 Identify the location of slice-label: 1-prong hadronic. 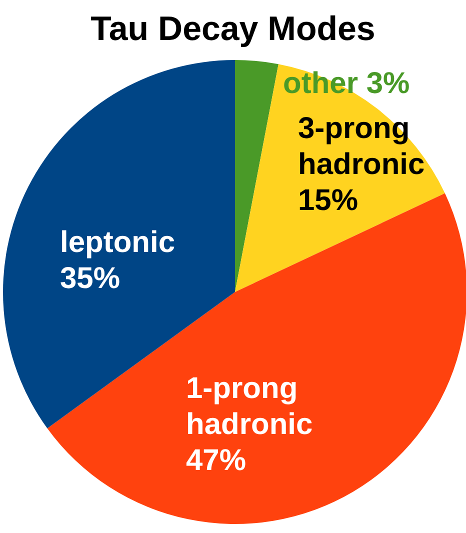
(249, 406).